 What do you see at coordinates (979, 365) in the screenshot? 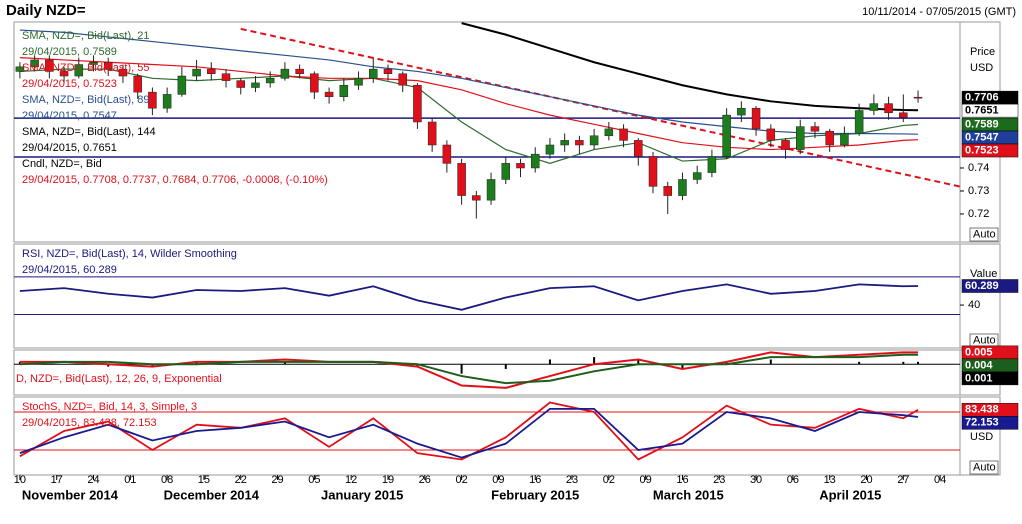
I see `last-value-label: 0.004` at bounding box center [979, 365].